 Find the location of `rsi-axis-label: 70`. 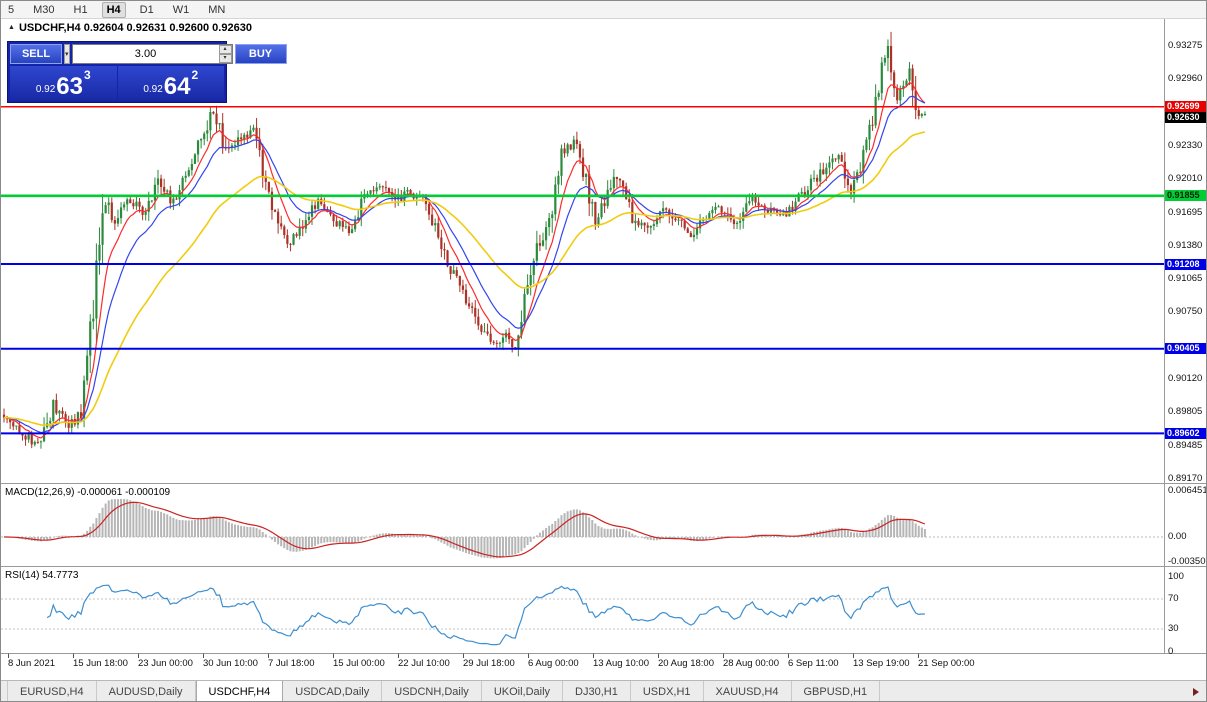

rsi-axis-label: 70 is located at coordinates (1173, 598).